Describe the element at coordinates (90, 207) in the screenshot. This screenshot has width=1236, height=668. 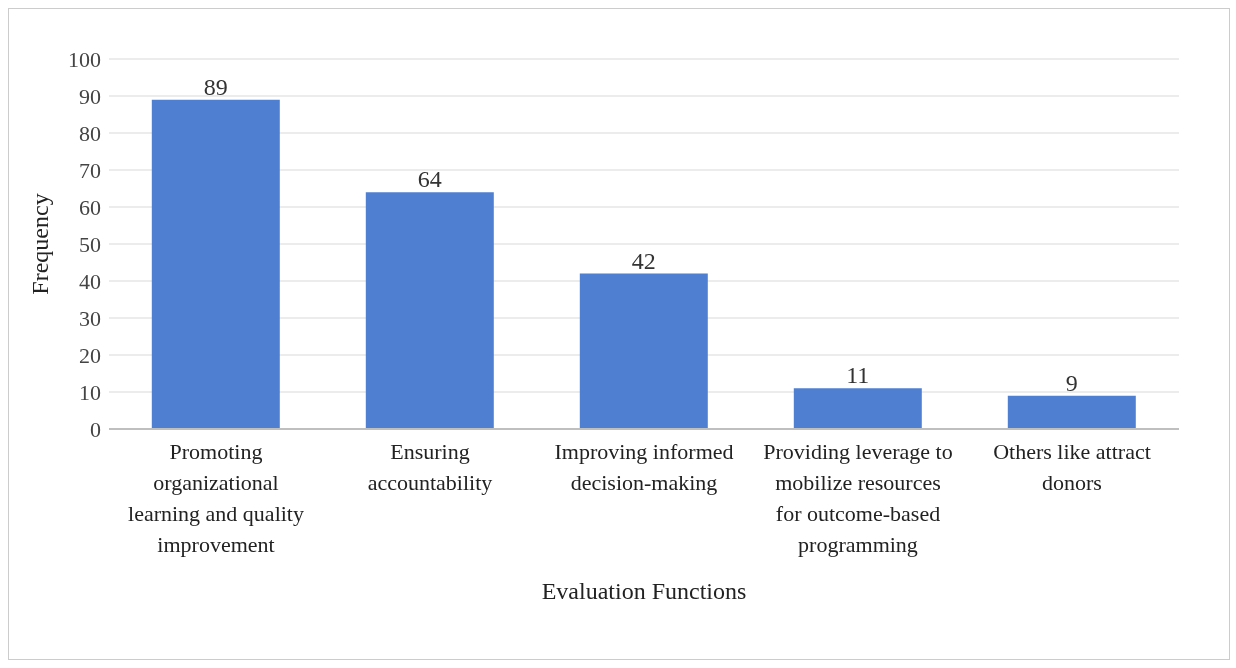
I see `y-tick-label: 60` at that location.